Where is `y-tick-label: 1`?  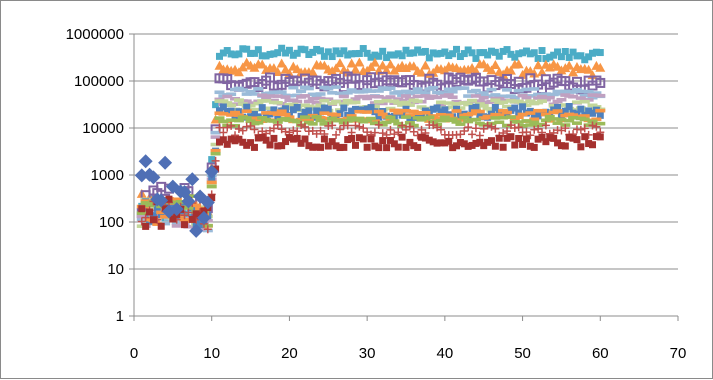
y-tick-label: 1 is located at coordinates (120, 316).